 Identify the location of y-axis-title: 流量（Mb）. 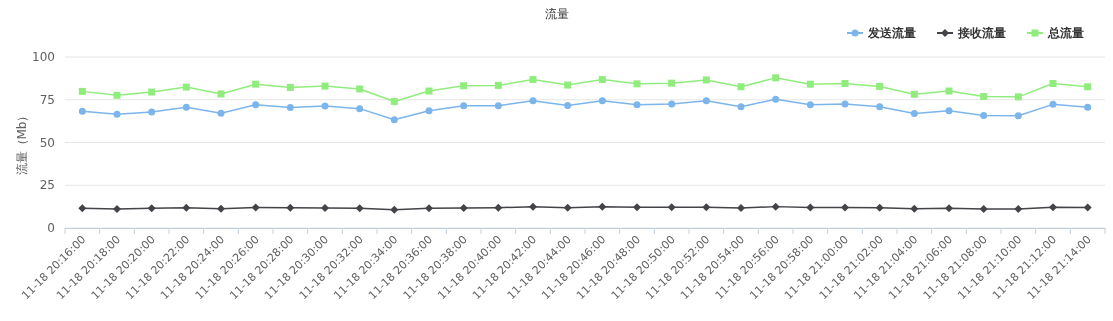
(22, 142).